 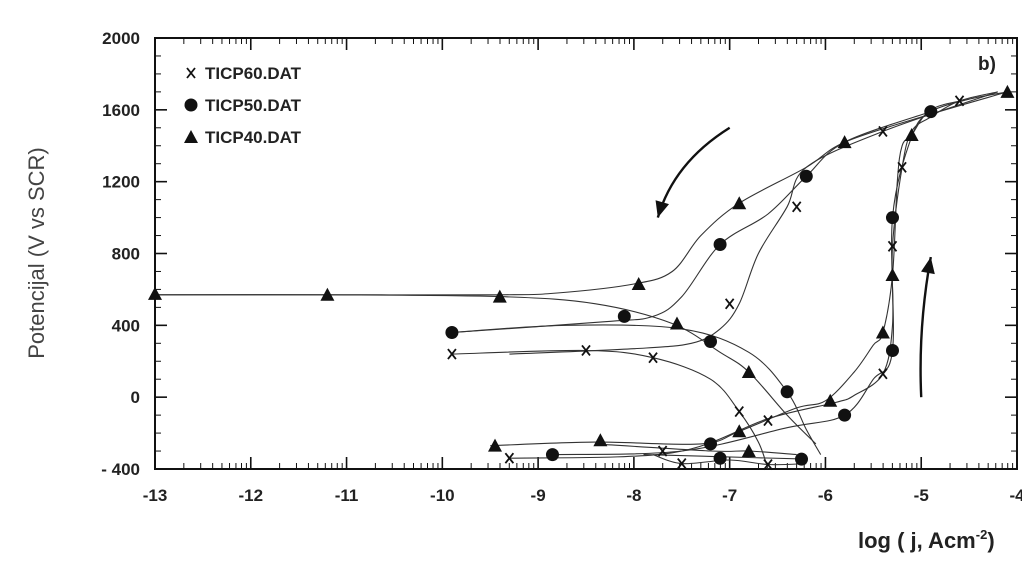 What do you see at coordinates (696, 449) in the screenshot?
I see `ticp40-dat-tail-curve` at bounding box center [696, 449].